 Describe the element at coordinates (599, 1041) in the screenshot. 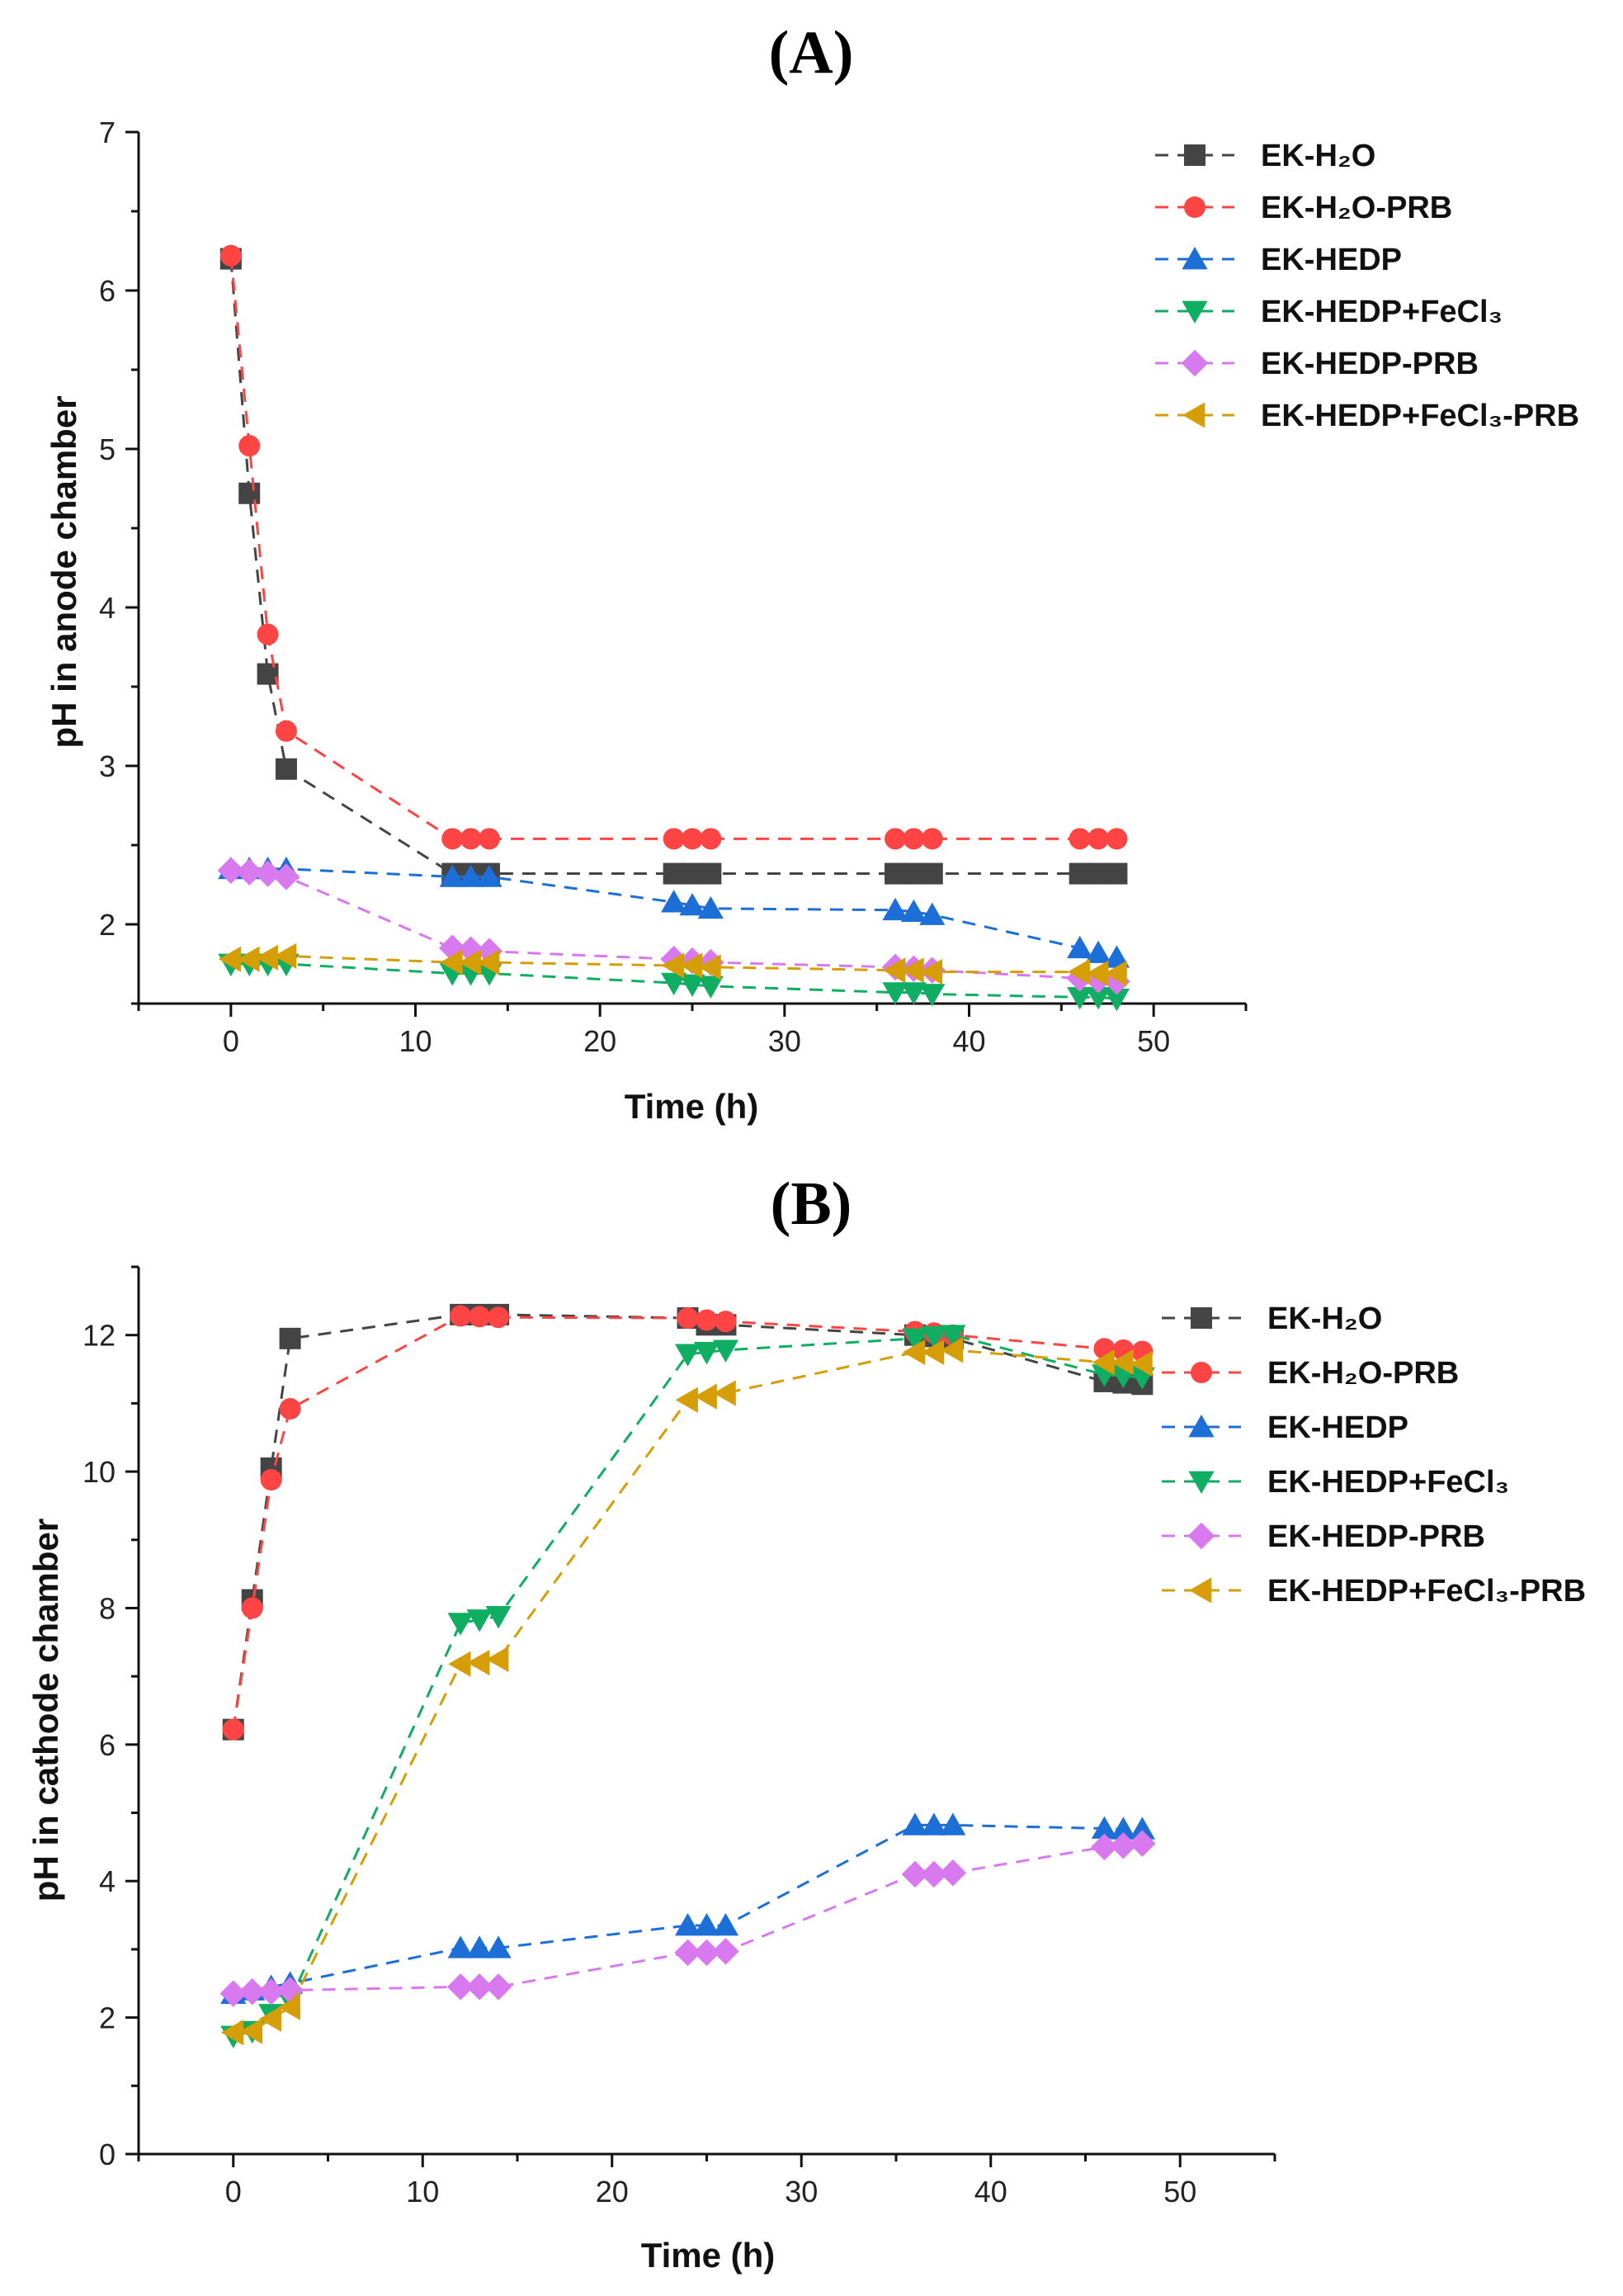

I see `panel-a-x-tick-label: 20` at that location.